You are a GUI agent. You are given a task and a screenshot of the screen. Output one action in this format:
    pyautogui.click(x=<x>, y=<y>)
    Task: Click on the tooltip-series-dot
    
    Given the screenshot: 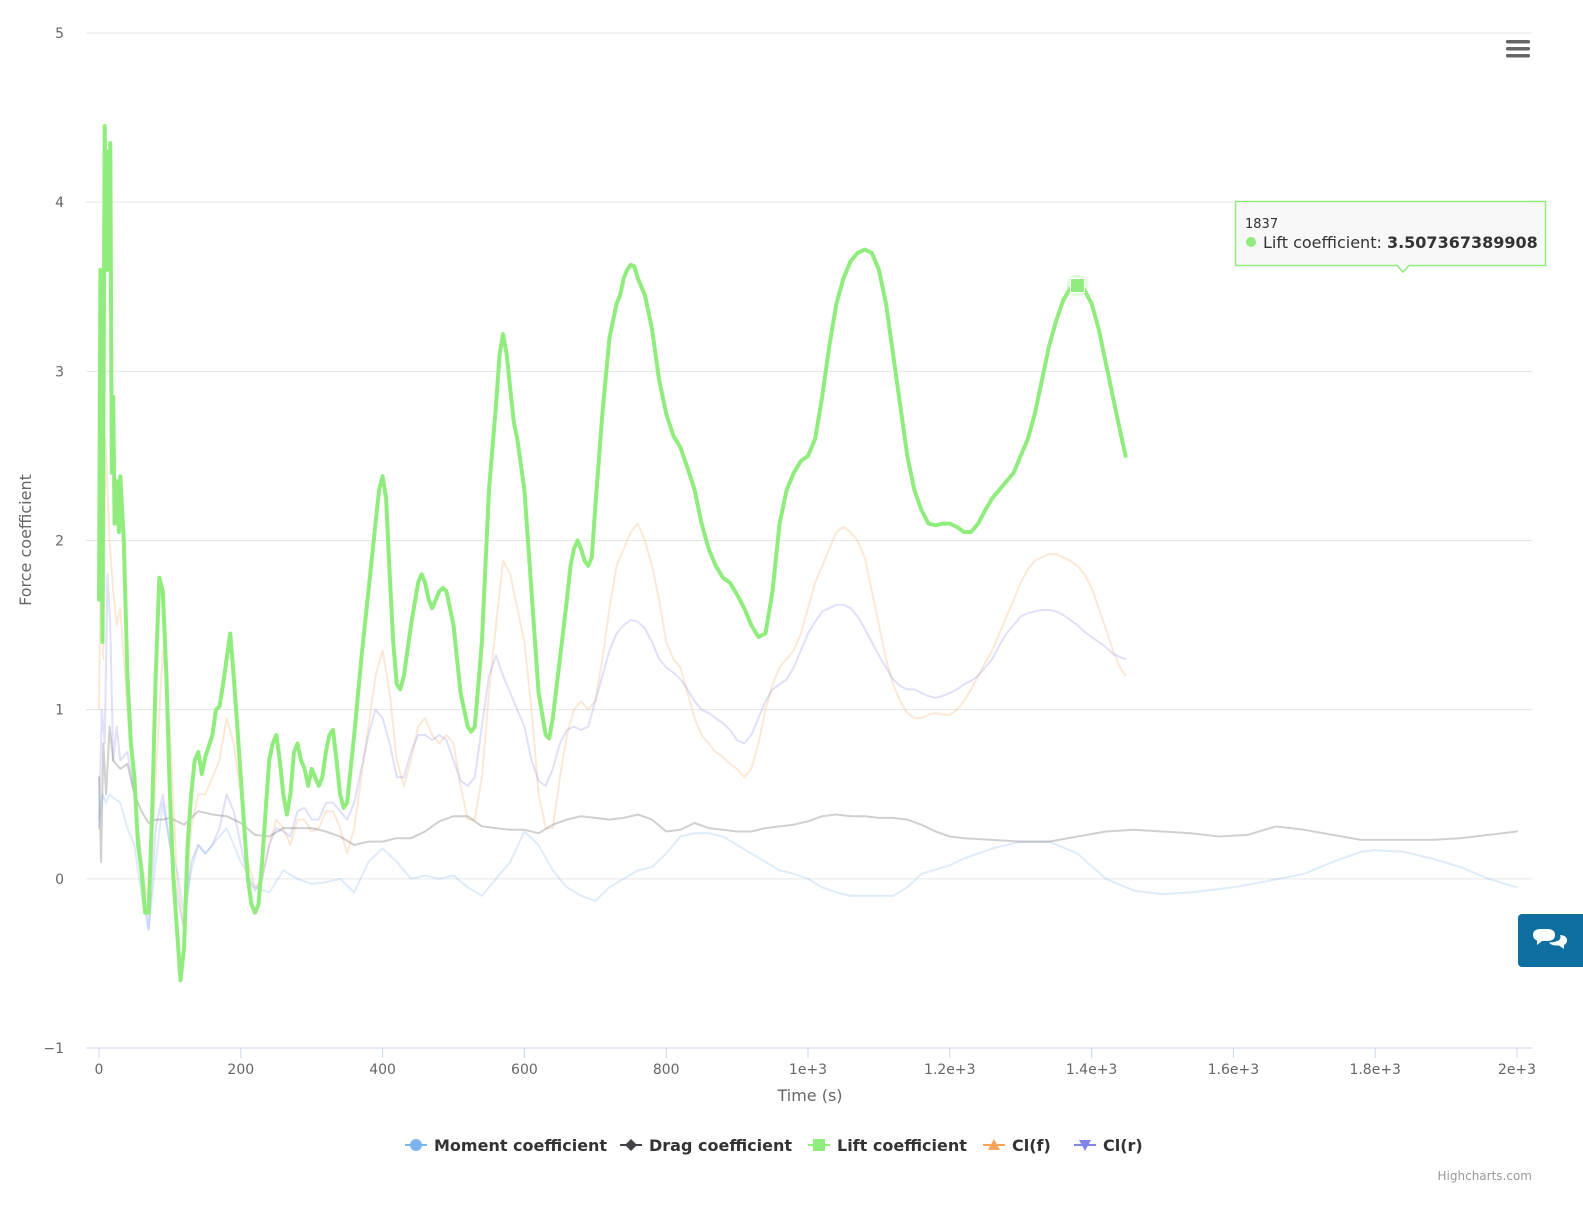 What is the action you would take?
    pyautogui.click(x=1251, y=242)
    